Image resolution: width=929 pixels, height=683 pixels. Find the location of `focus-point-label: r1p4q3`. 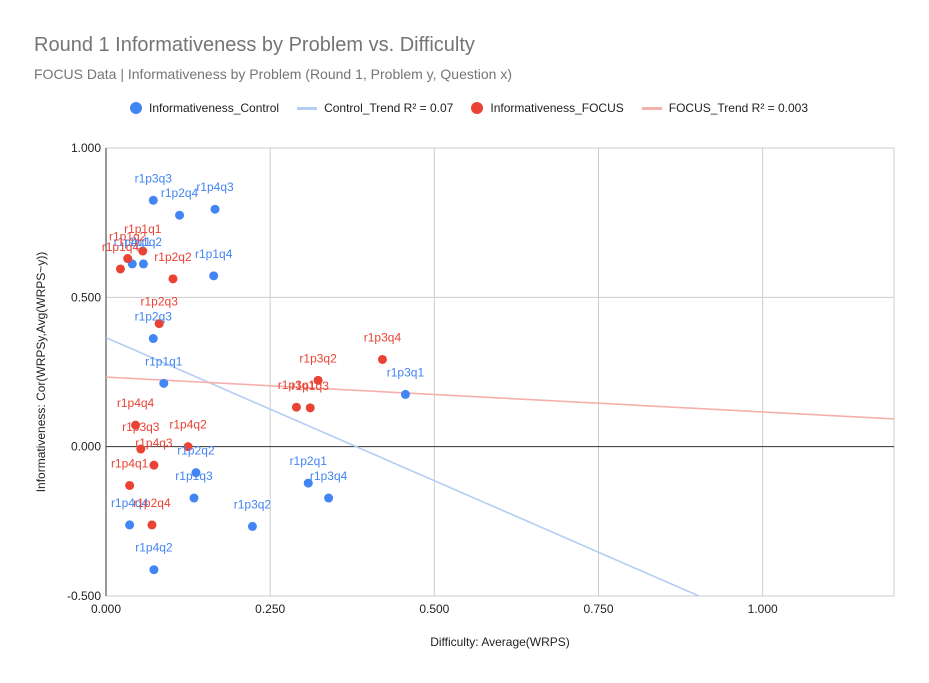

focus-point-label: r1p4q3 is located at coordinates (154, 443).